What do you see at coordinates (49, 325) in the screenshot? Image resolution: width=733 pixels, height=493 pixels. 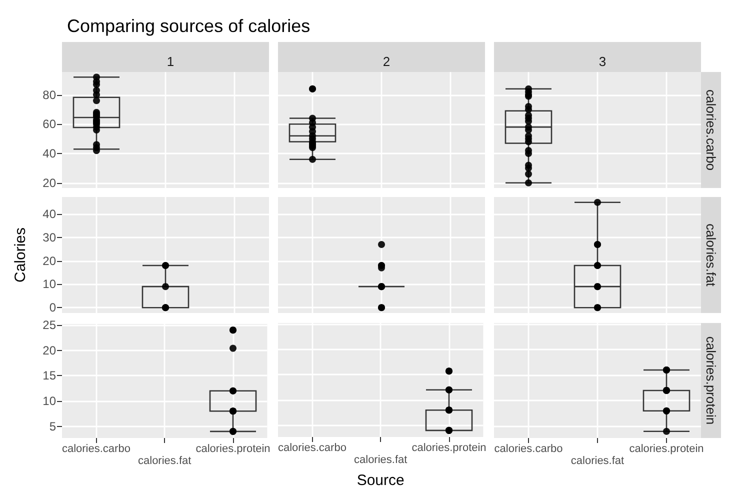 I see `y-tick-label: 25` at bounding box center [49, 325].